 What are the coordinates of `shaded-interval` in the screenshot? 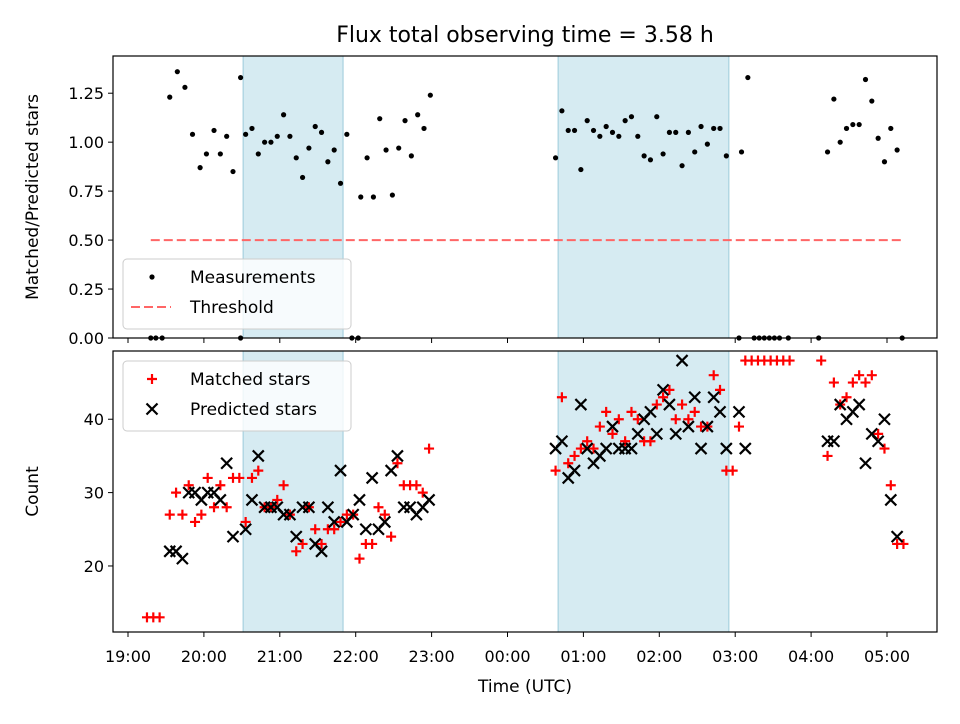 It's located at (643, 197).